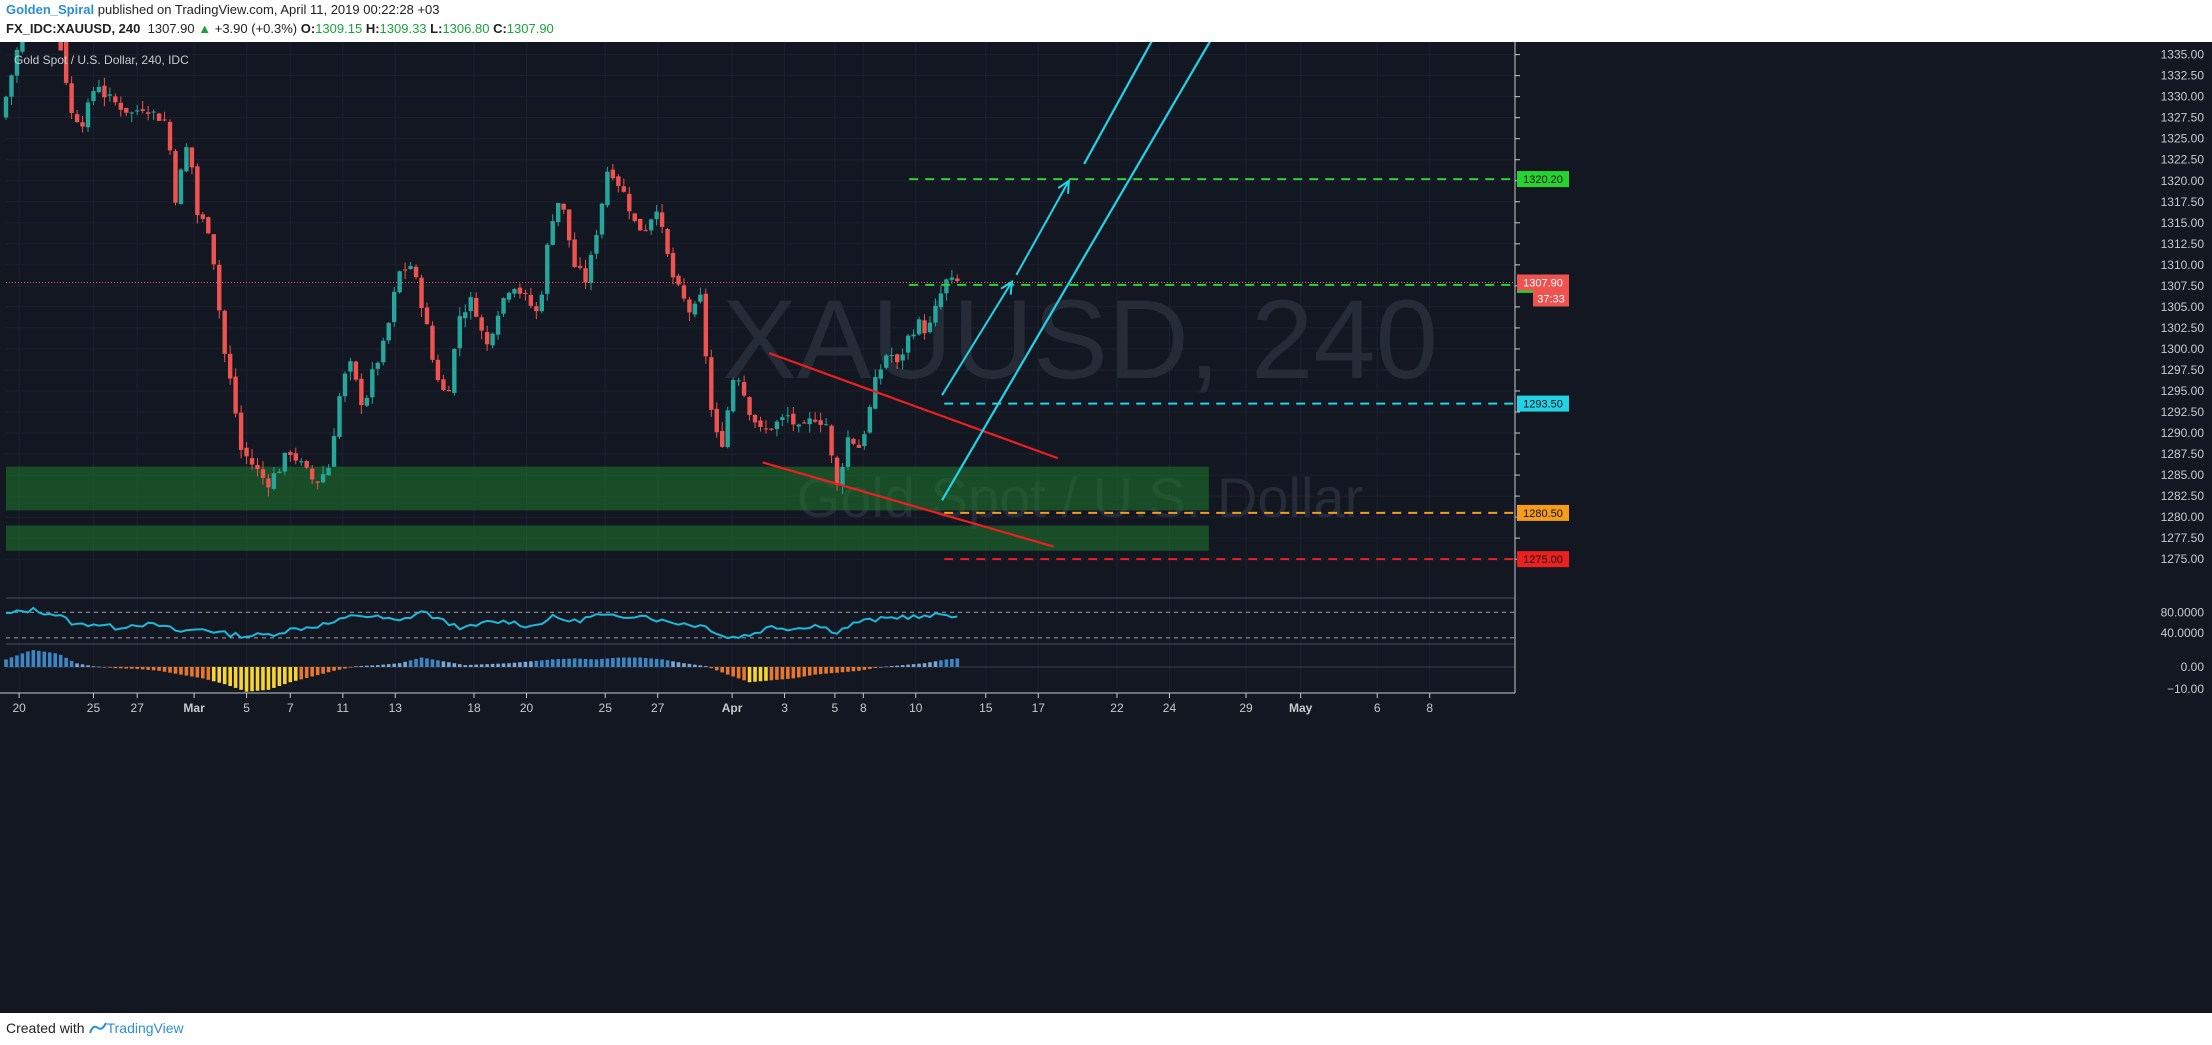 The width and height of the screenshot is (2212, 1045). Describe the element at coordinates (606, 708) in the screenshot. I see `time-tick-label: 25` at that location.